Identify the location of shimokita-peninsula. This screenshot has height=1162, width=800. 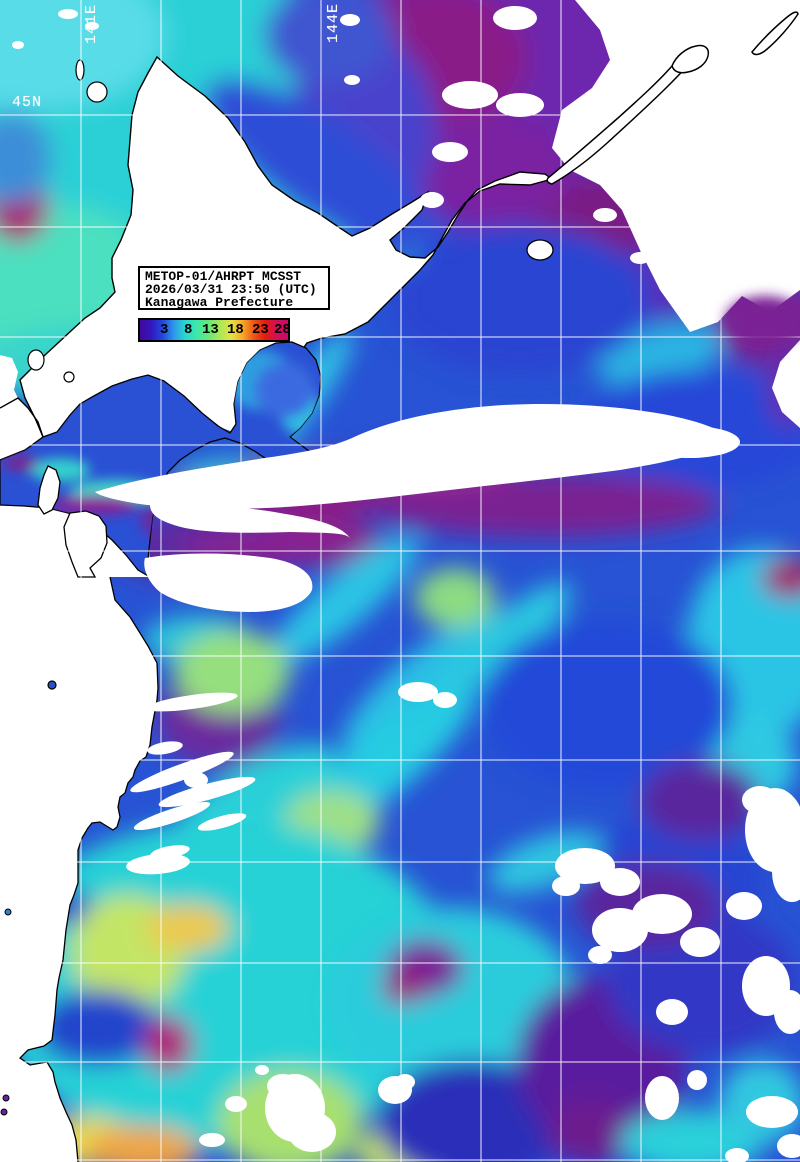
(85, 544).